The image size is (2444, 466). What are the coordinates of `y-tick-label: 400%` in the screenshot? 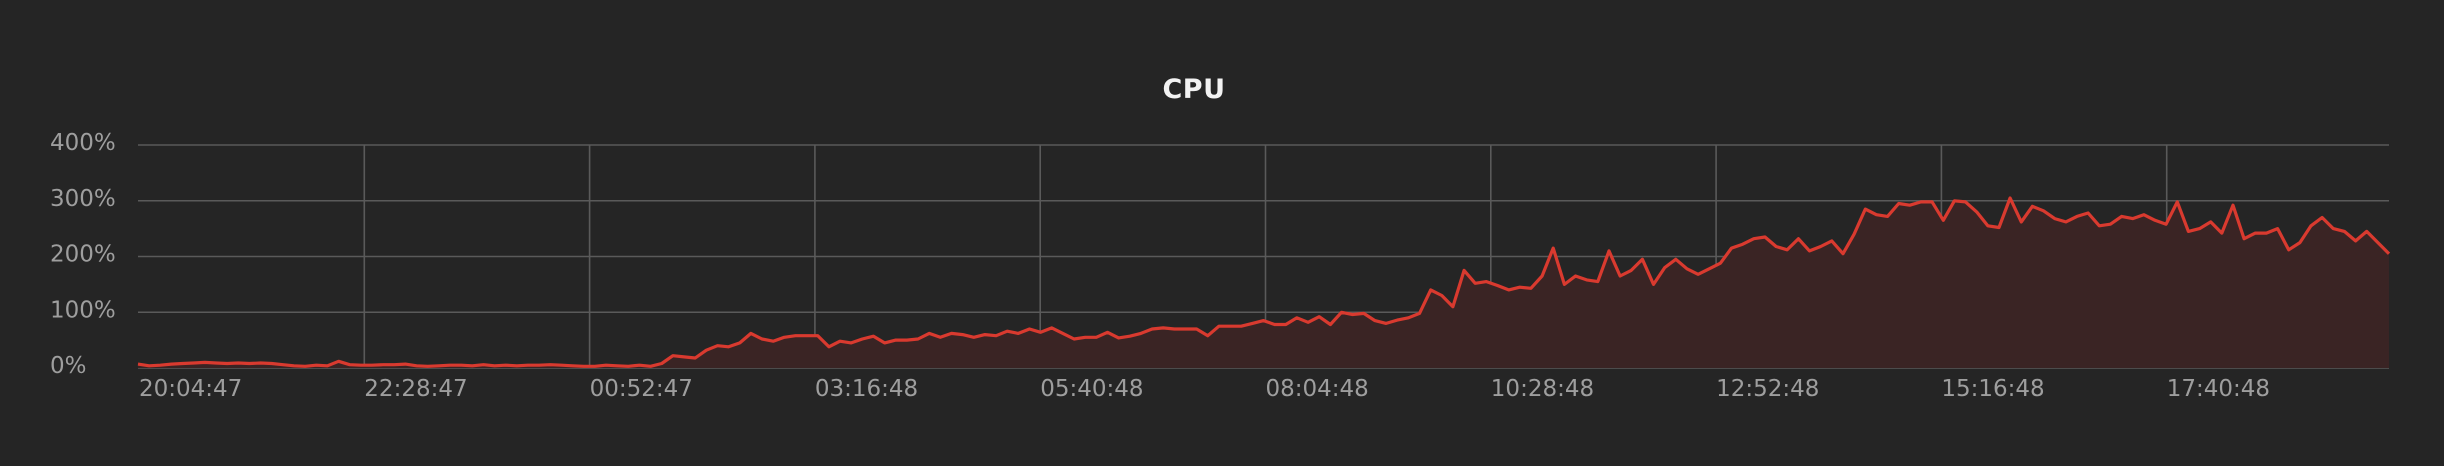 It's located at (83, 143).